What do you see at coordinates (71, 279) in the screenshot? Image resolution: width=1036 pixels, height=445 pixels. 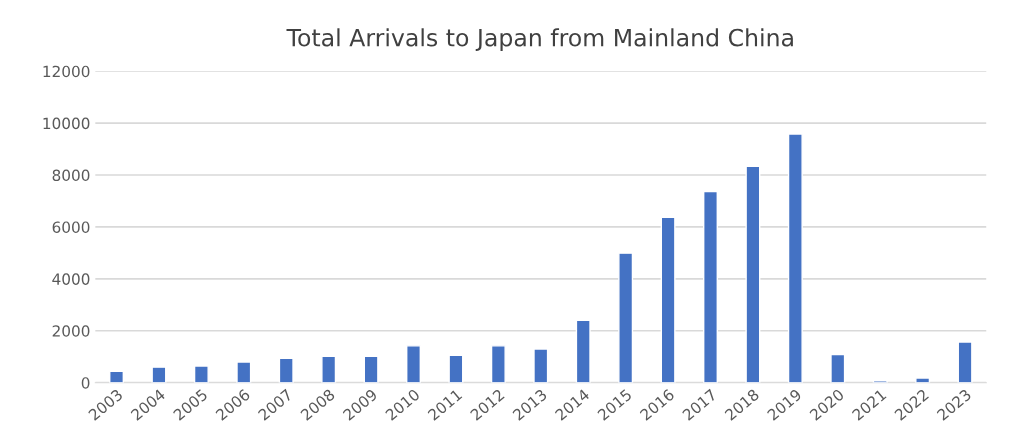 I see `y-tick-label: 4000` at bounding box center [71, 279].